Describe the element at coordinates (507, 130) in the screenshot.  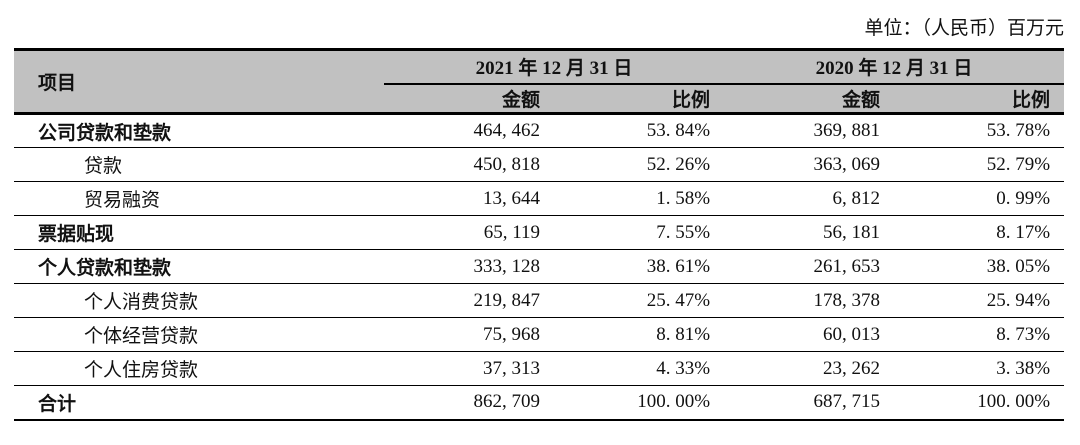
I see `amount-2021-cell: 464, 462` at that location.